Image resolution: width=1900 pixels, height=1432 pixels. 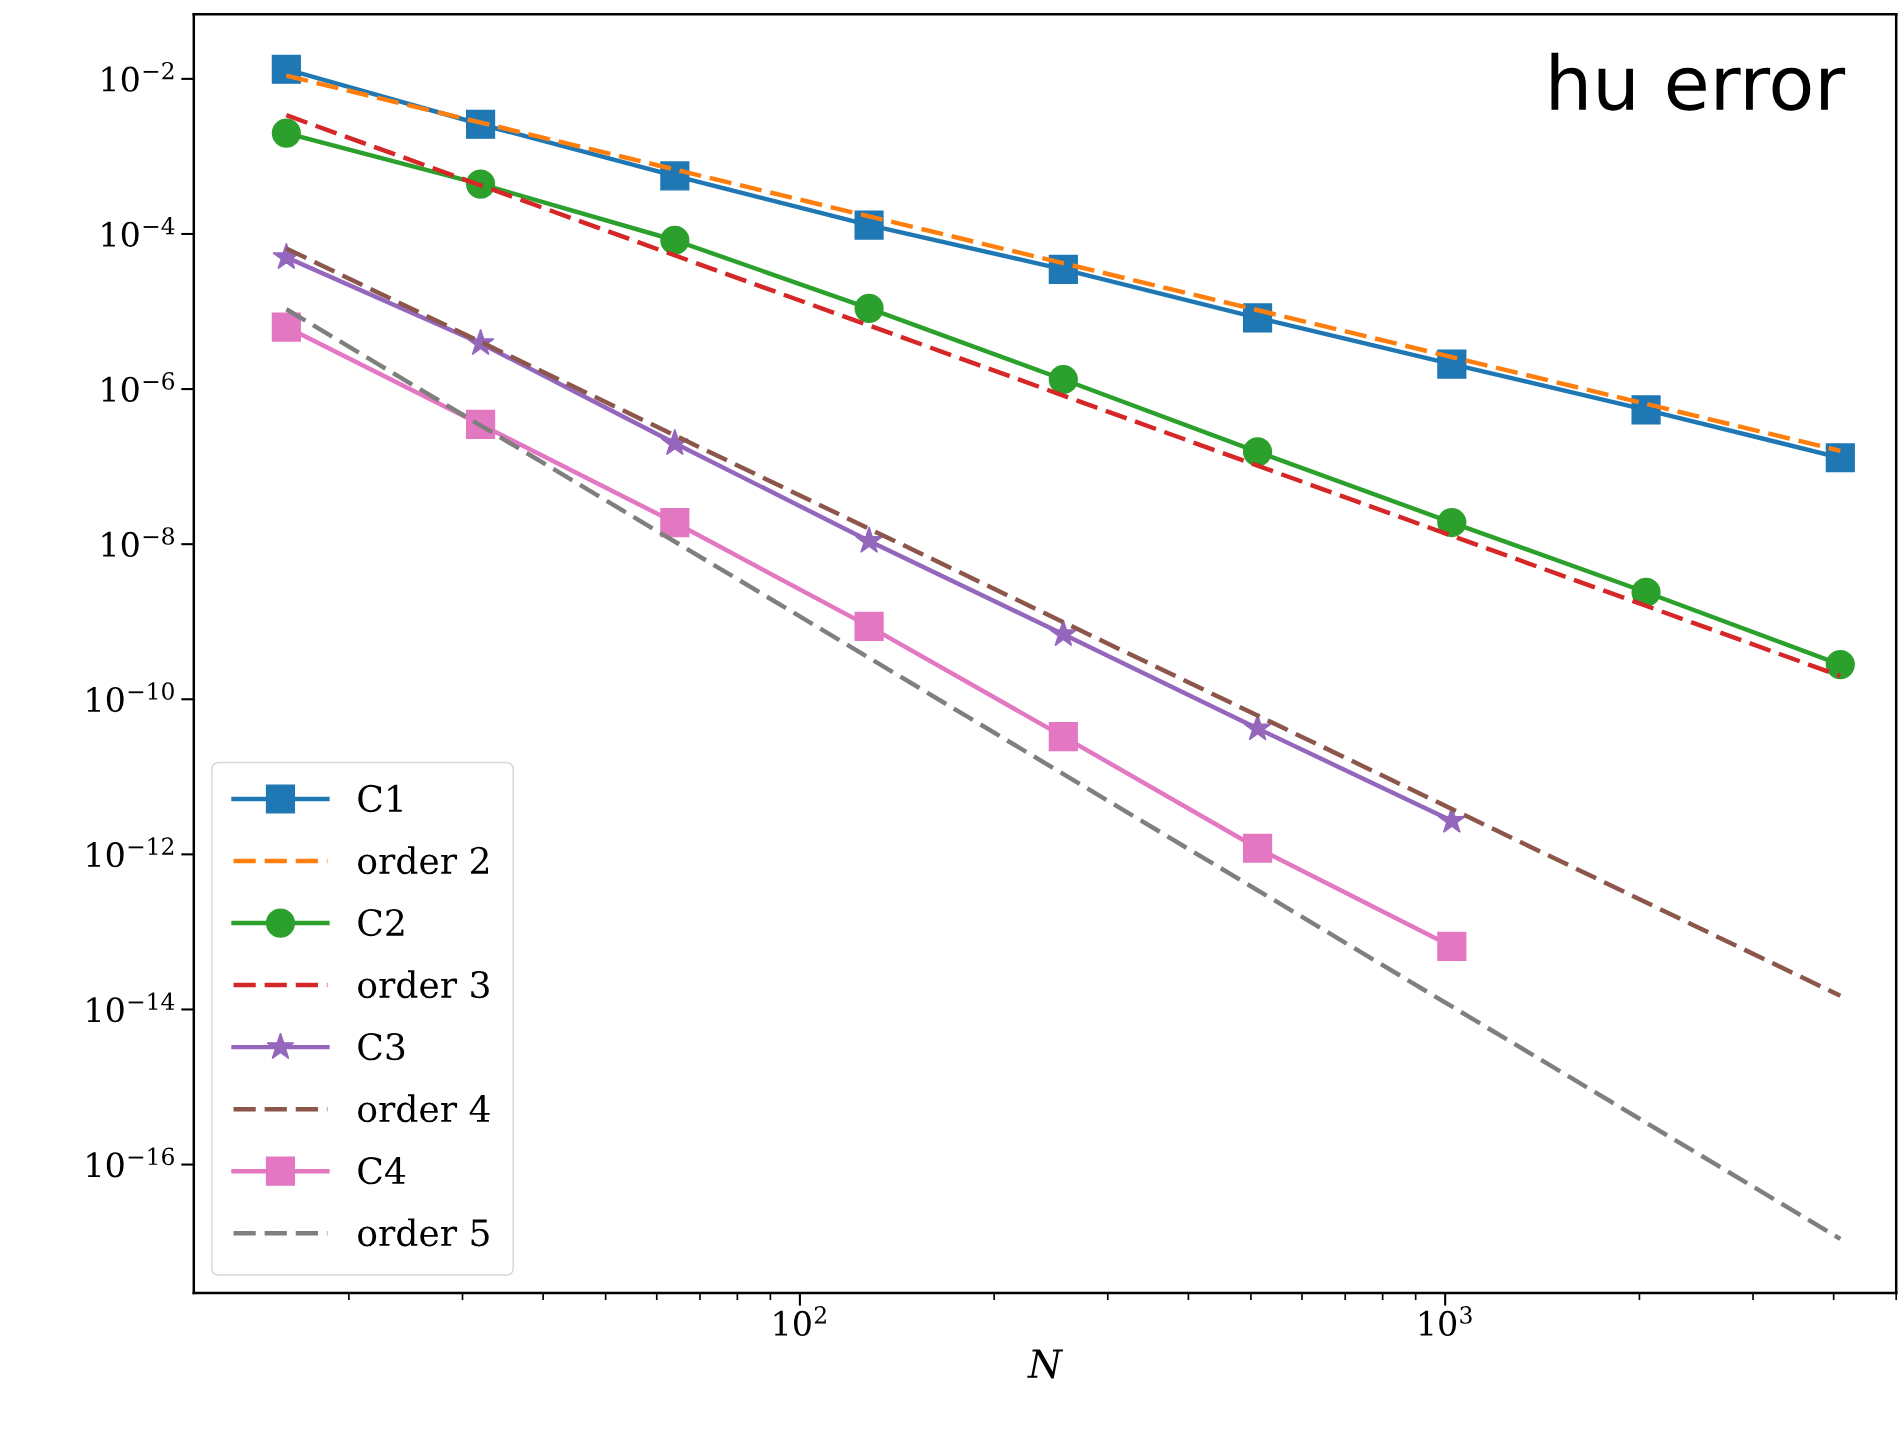 I want to click on y-tick-label: 10$^{−14}$, so click(x=131, y=1007).